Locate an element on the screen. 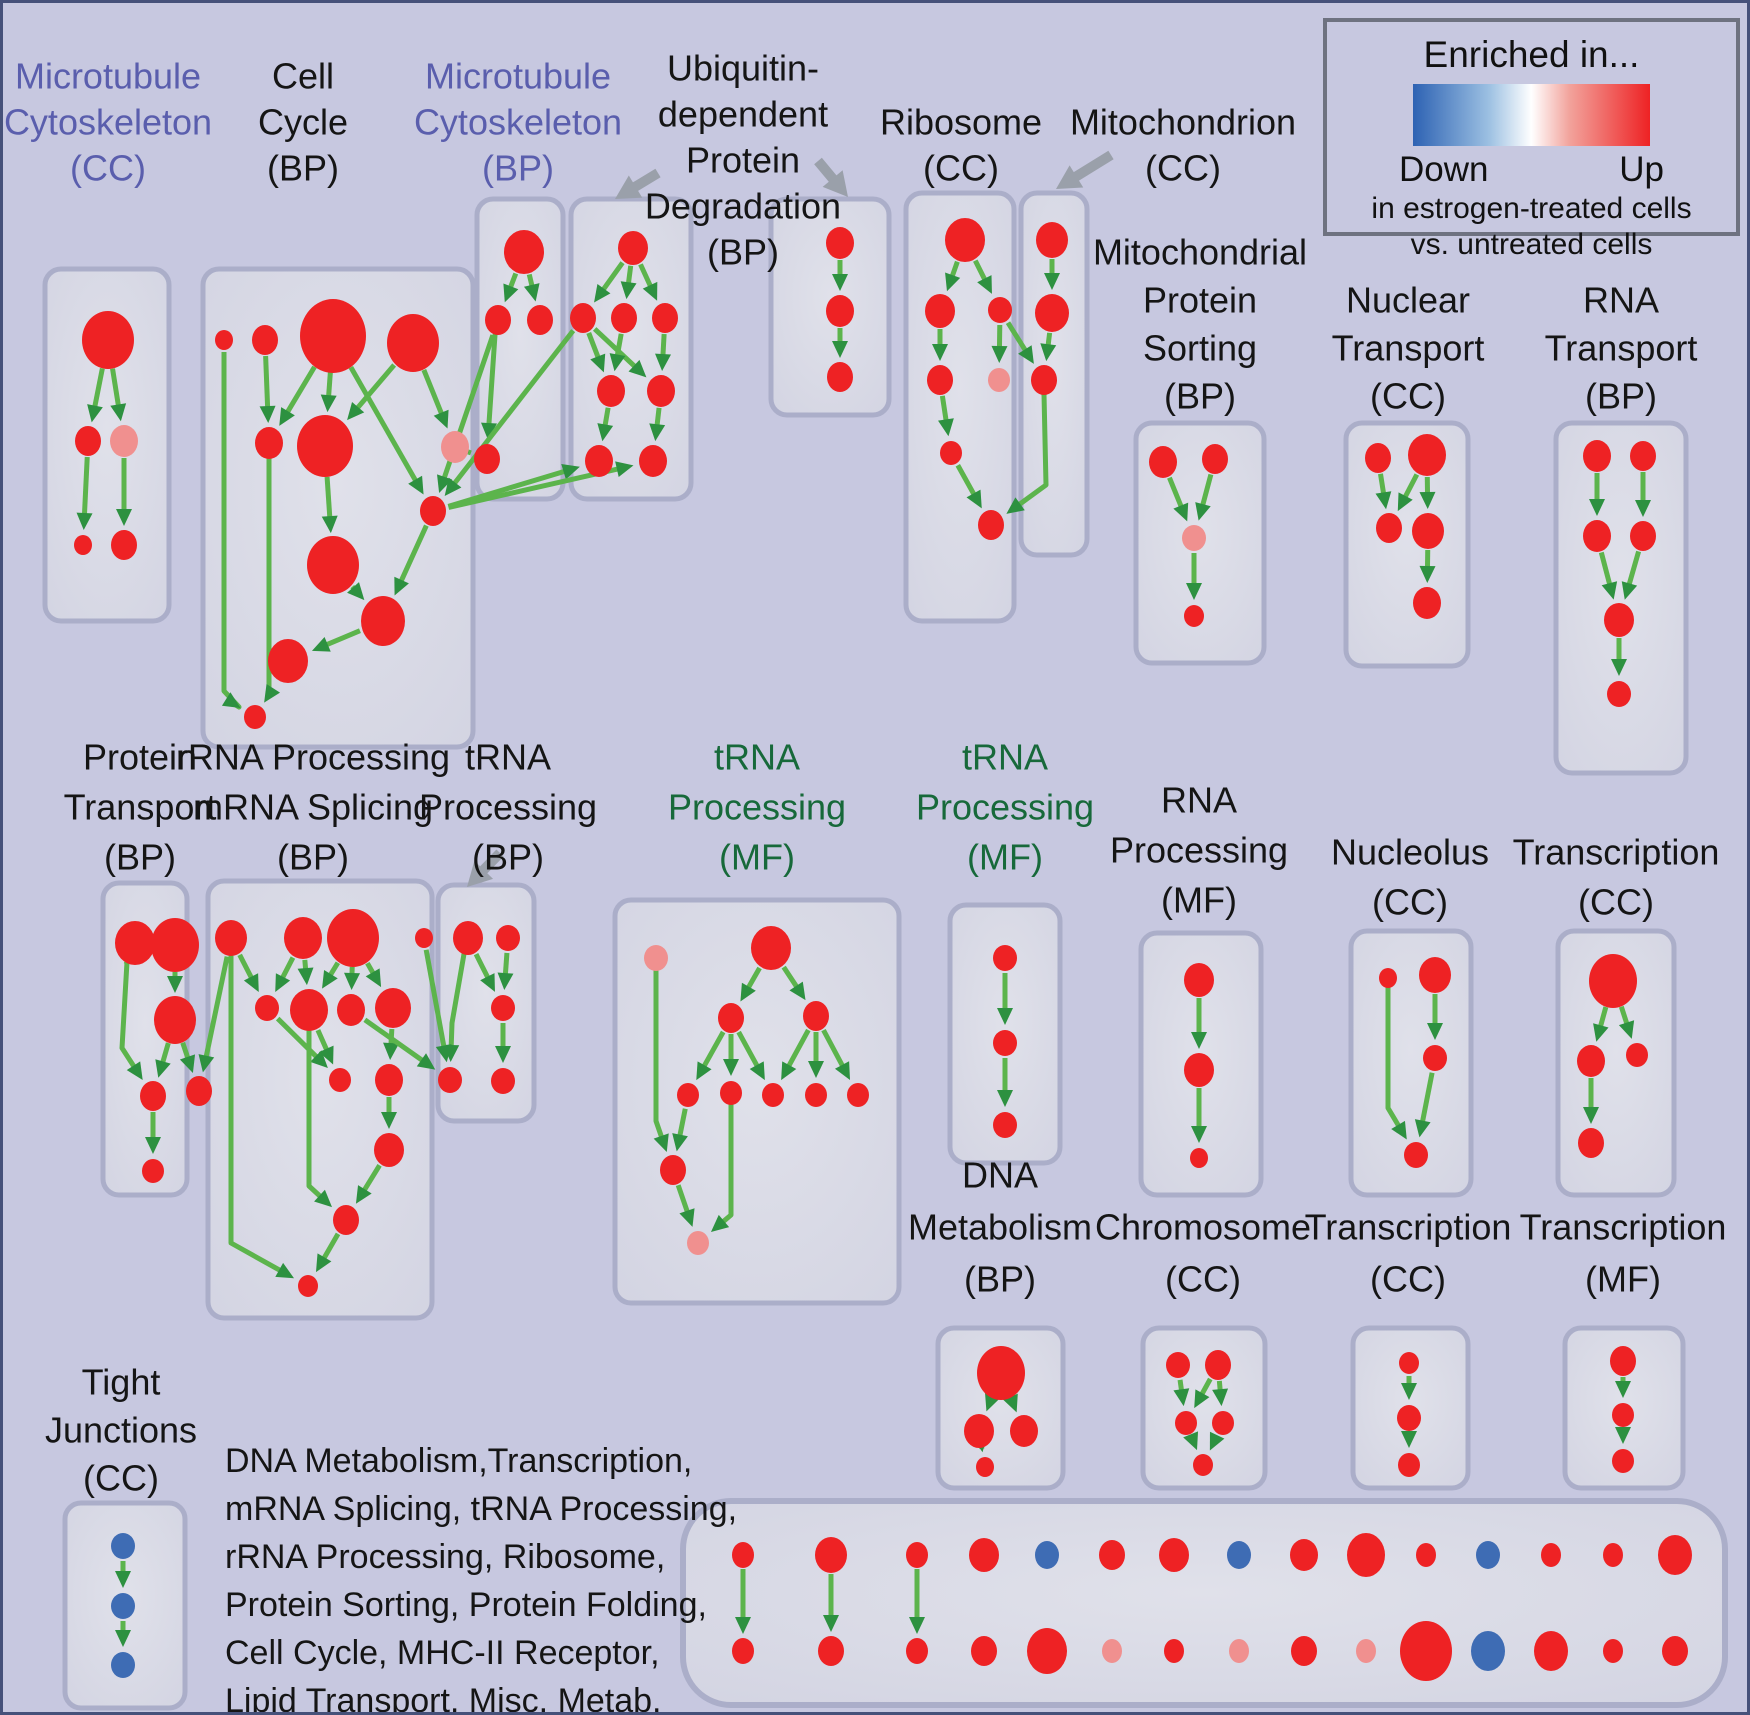 Image resolution: width=1750 pixels, height=1715 pixels. node-chromo-ml-red is located at coordinates (1186, 1423).